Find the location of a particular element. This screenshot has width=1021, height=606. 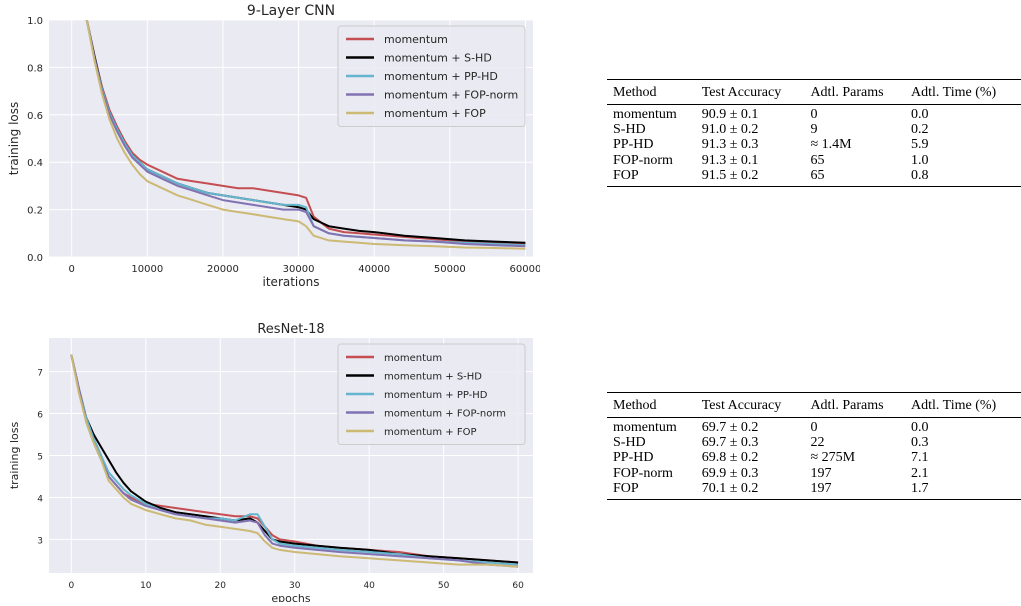

cell-adtl-params: 22 is located at coordinates (817, 443).